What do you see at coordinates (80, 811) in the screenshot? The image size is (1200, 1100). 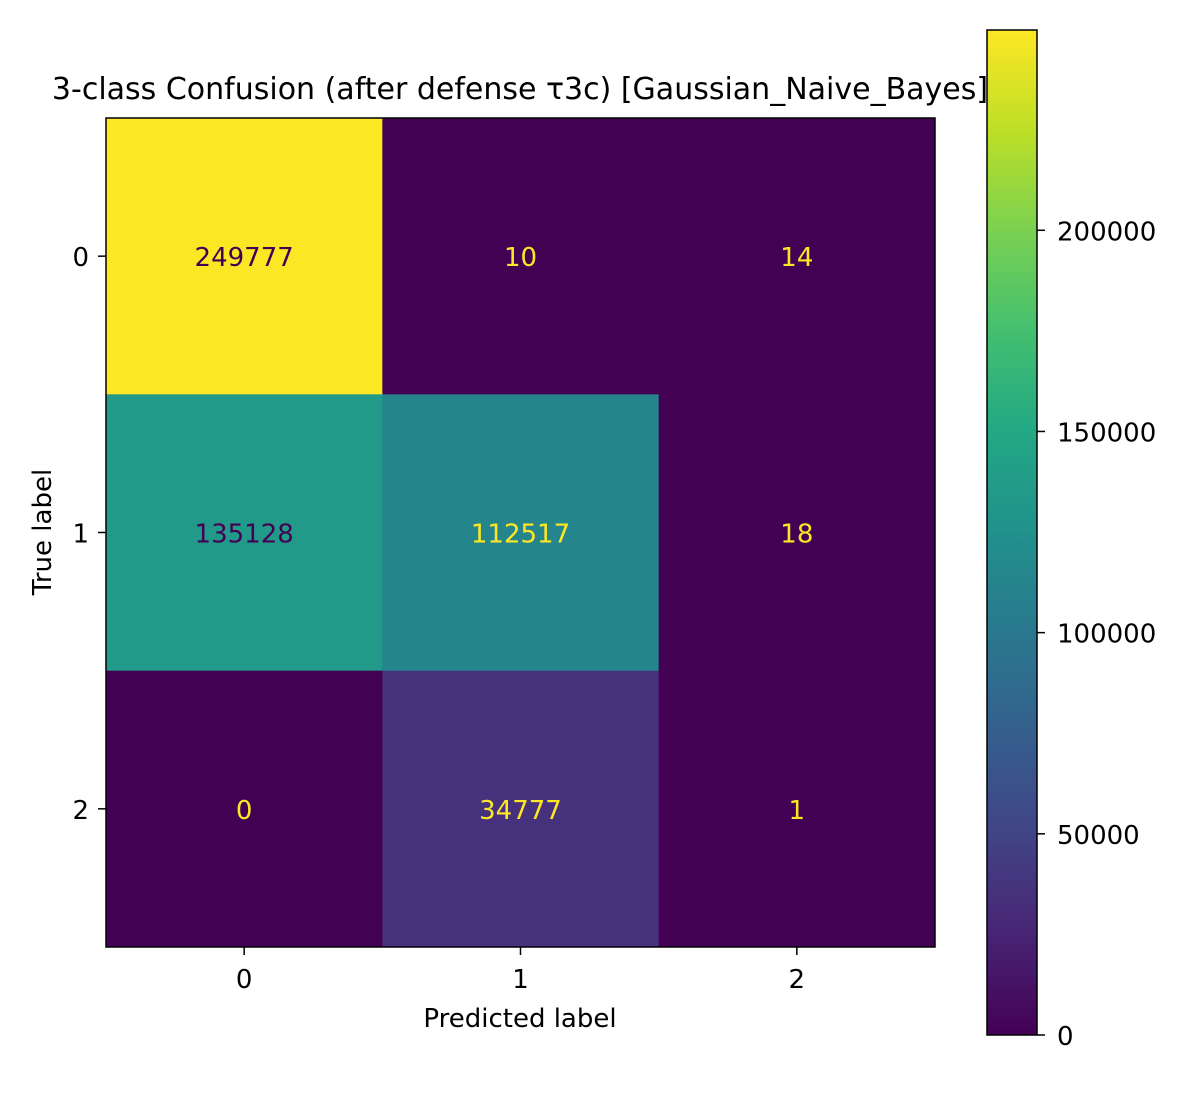 I see `y-tick-label: 2` at bounding box center [80, 811].